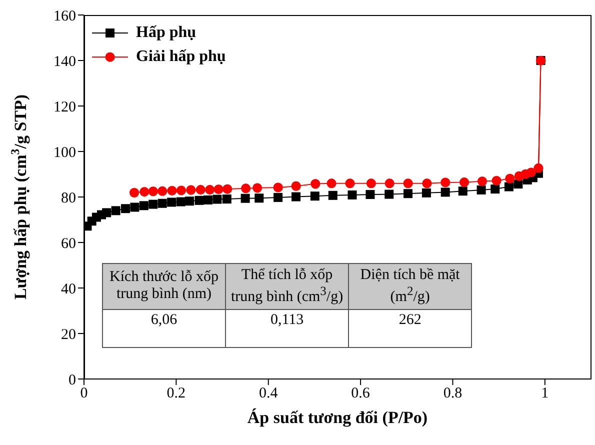 The width and height of the screenshot is (595, 445). What do you see at coordinates (410, 286) in the screenshot?
I see `annotation: Diện tích bề mặt (m$^{2}$/g)` at bounding box center [410, 286].